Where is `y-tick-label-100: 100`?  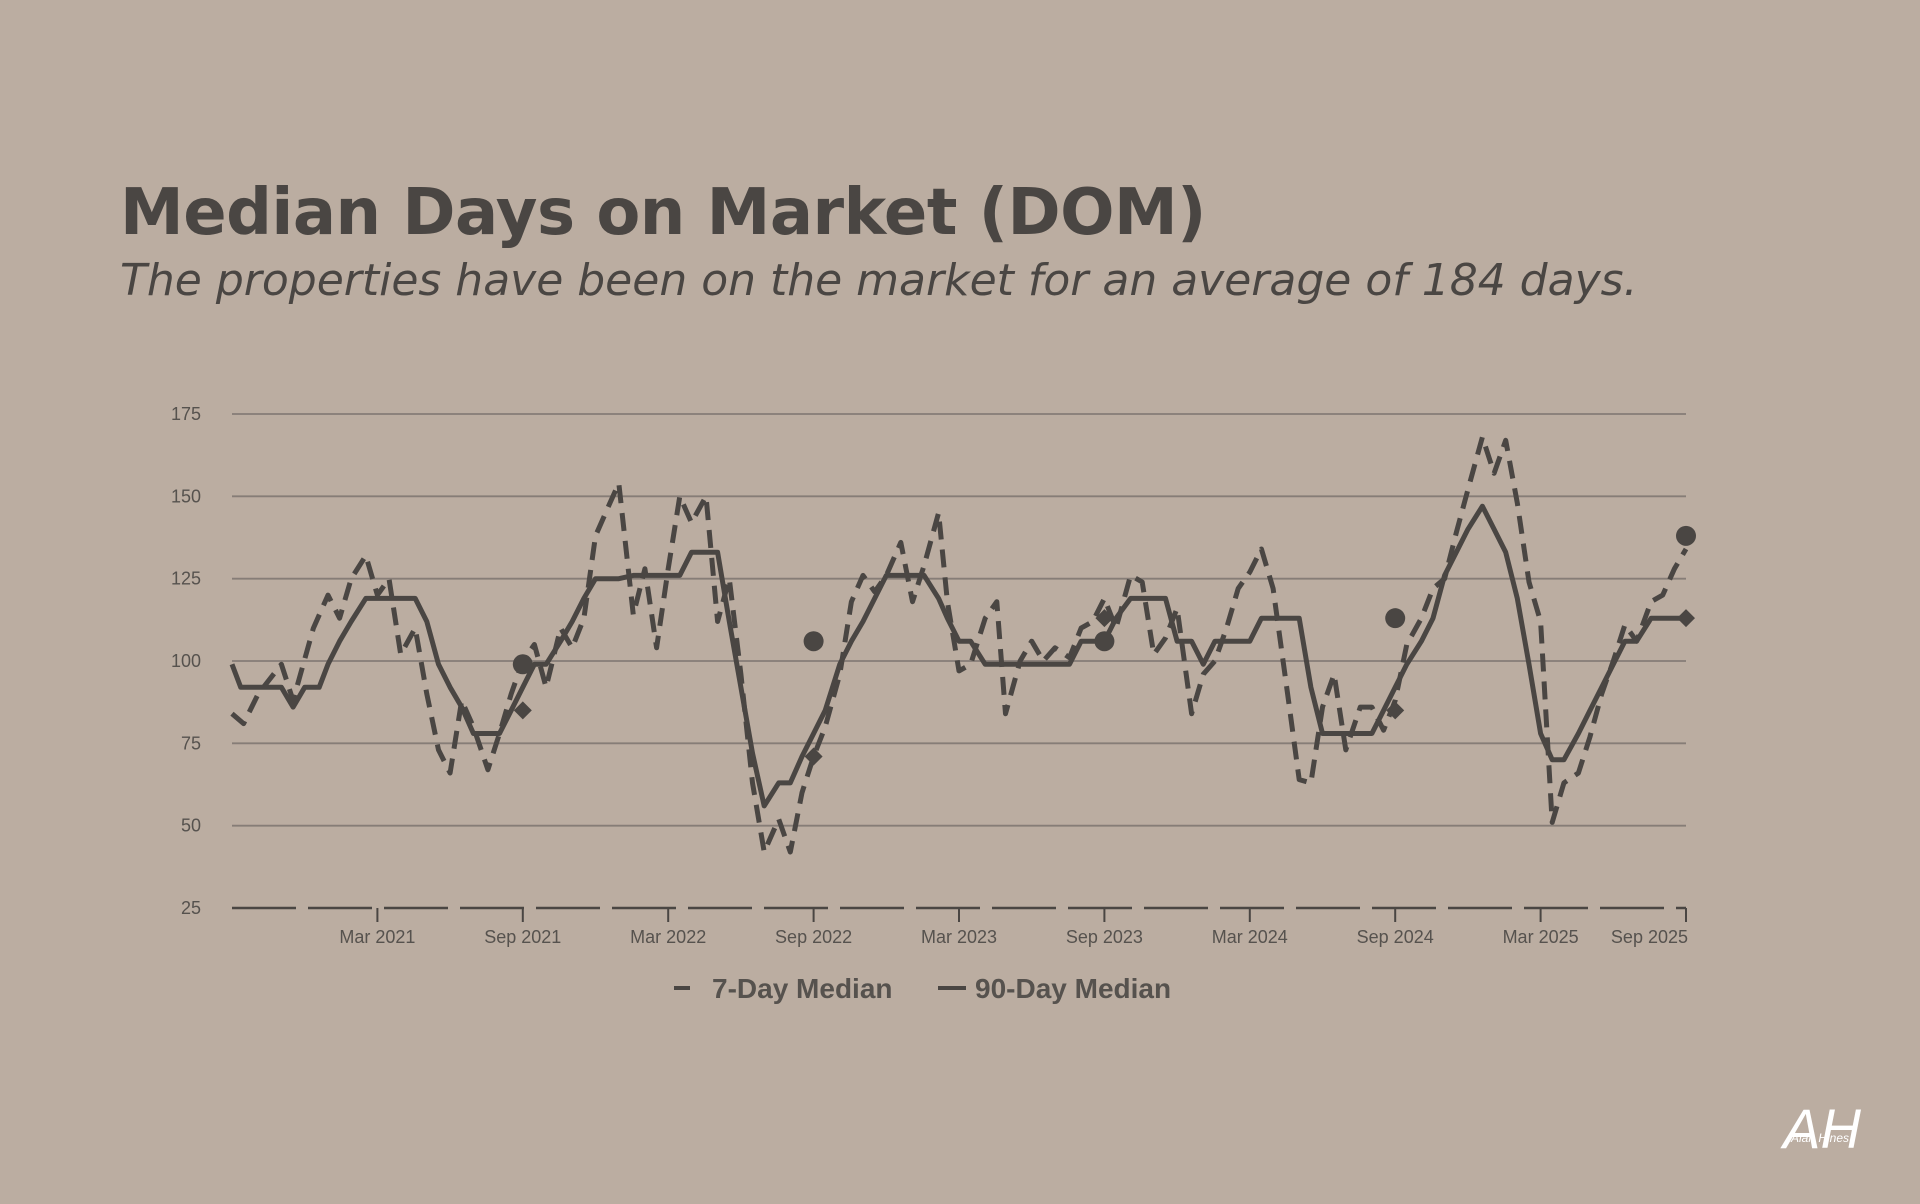 y-tick-label-100: 100 is located at coordinates (186, 661).